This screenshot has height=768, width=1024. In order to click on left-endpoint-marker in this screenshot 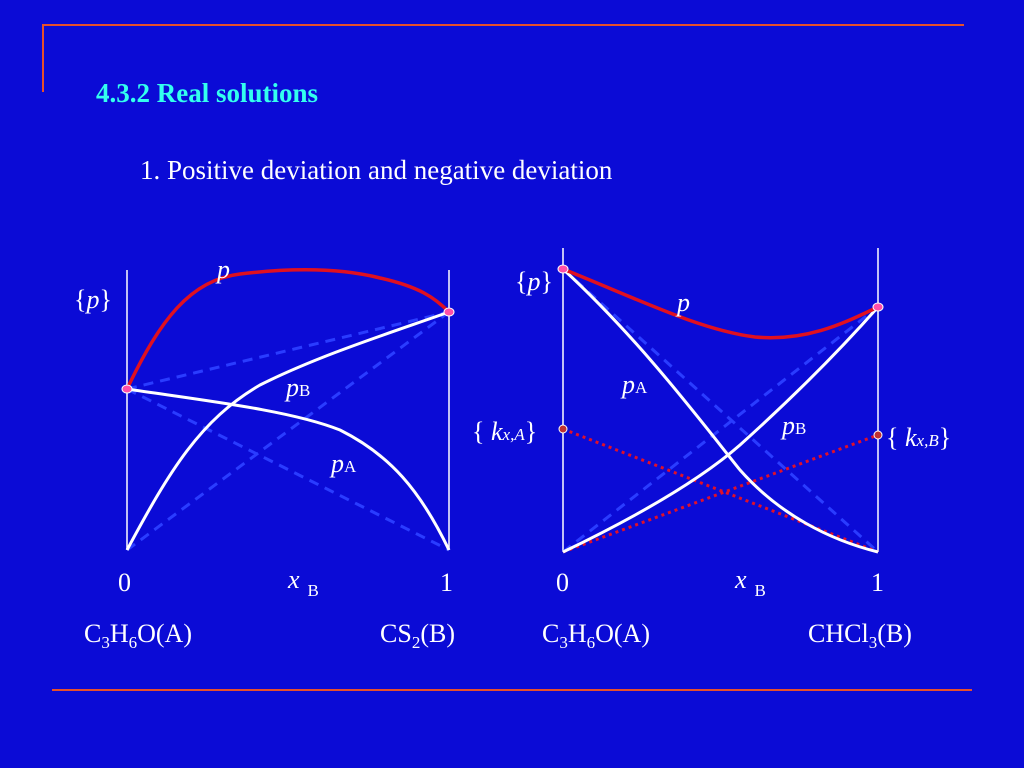, I will do `click(127, 389)`.